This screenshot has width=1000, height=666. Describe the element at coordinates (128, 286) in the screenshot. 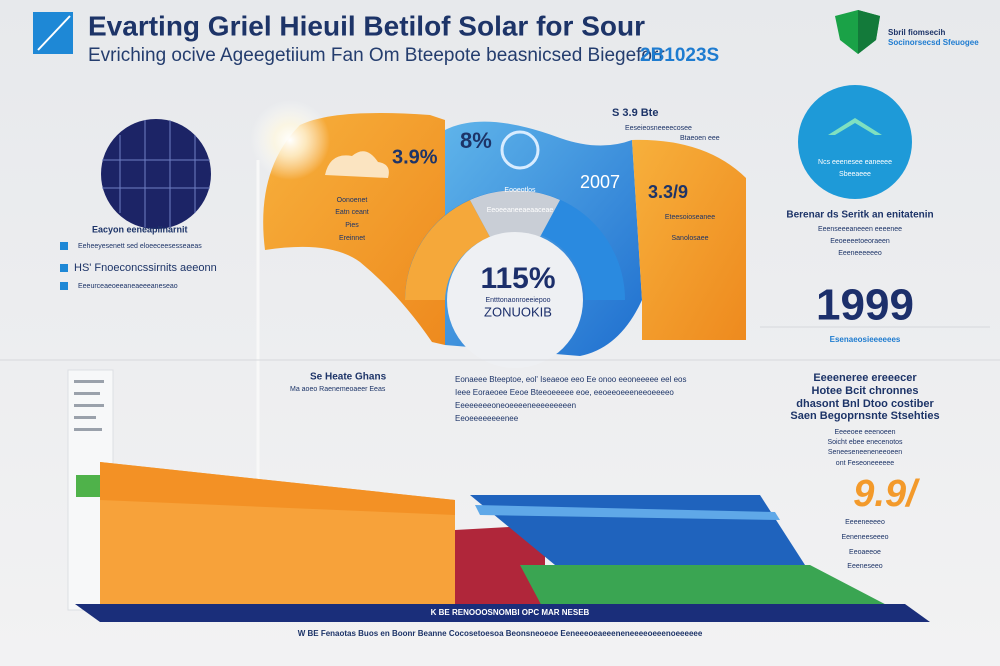

I see `left-item: Eeeurceaeoeeaneaeeeaneseao` at that location.